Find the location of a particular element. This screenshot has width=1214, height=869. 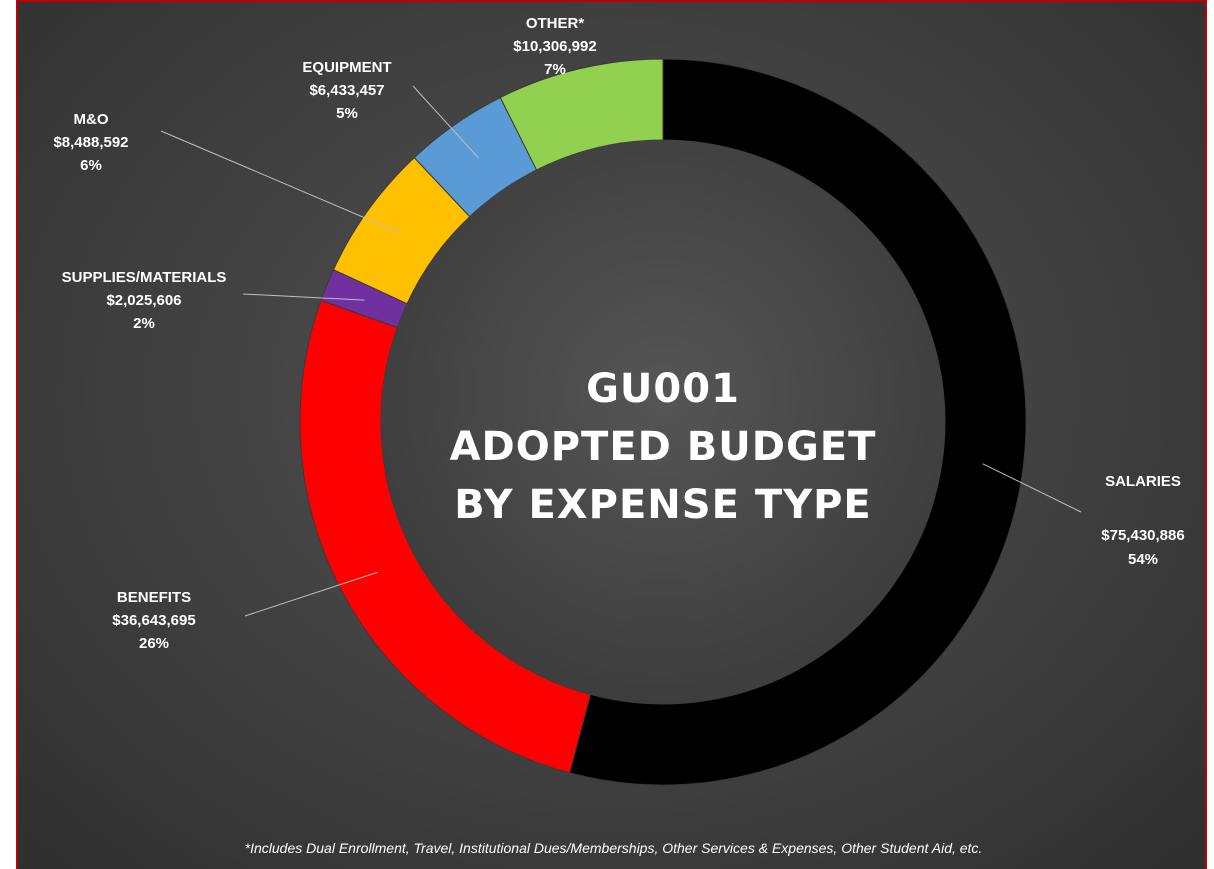

label-benefits-name: BENEFITS is located at coordinates (154, 597).